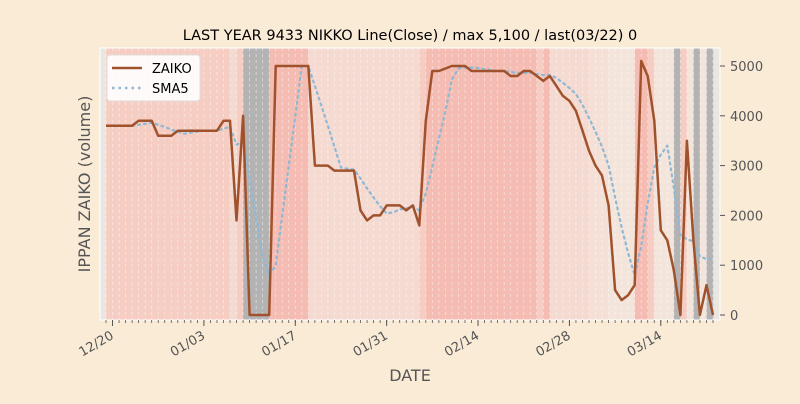 This screenshot has height=404, width=800. I want to click on y-axis-label: IPPAN ZAIKO (volume), so click(84, 184).